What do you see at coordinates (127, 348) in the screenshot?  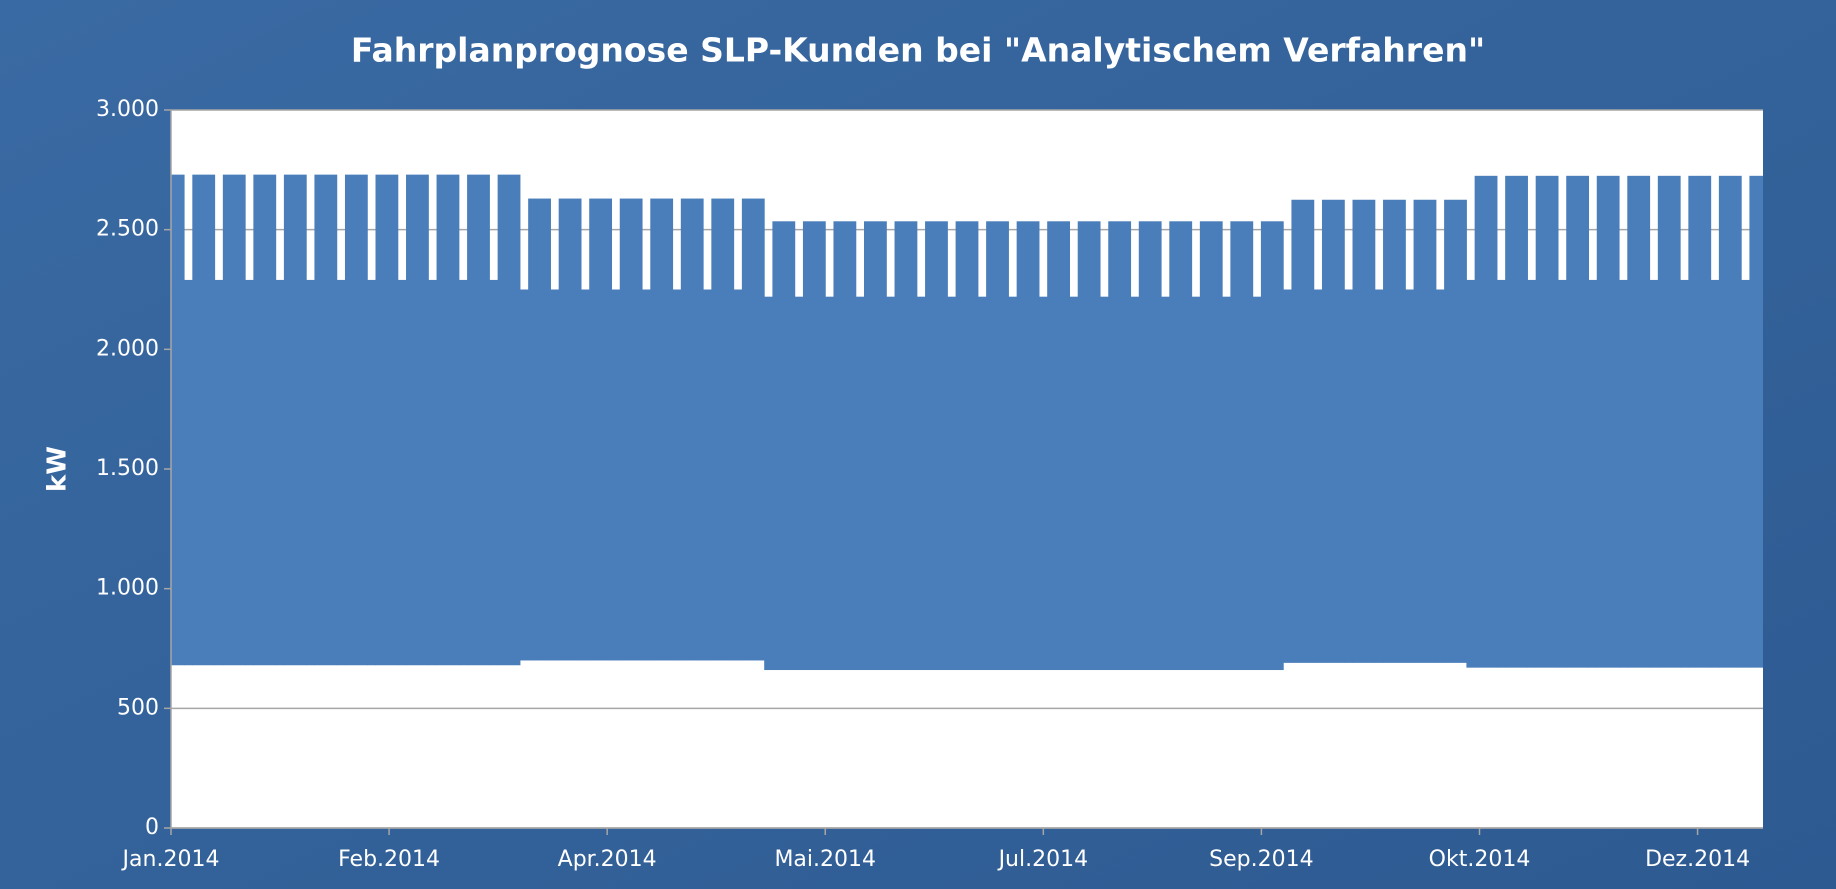 I see `y-tick-label: 2.000` at bounding box center [127, 348].